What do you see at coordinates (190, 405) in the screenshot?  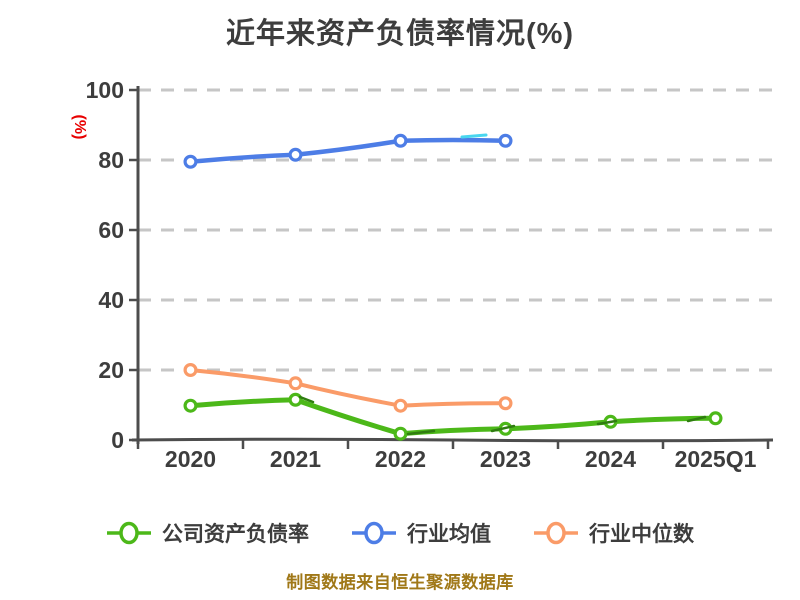 I see `data-point-公司资产负债率-2020` at bounding box center [190, 405].